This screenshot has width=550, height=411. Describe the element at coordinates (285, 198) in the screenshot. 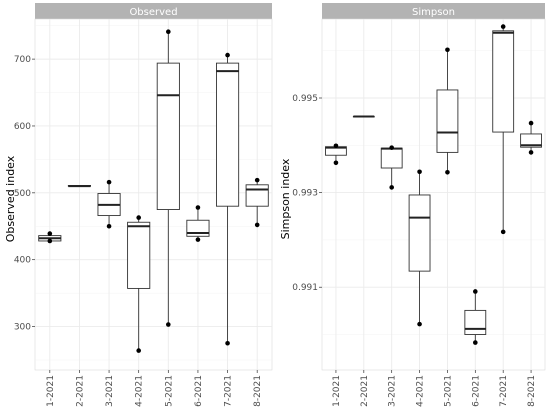

I see `y-axis-title: Simpson index` at that location.